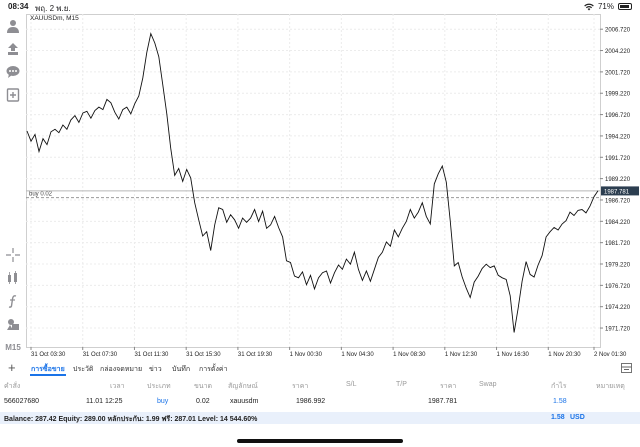  I want to click on chart-symbol-label: XAUUSDm, M15, so click(54, 18).